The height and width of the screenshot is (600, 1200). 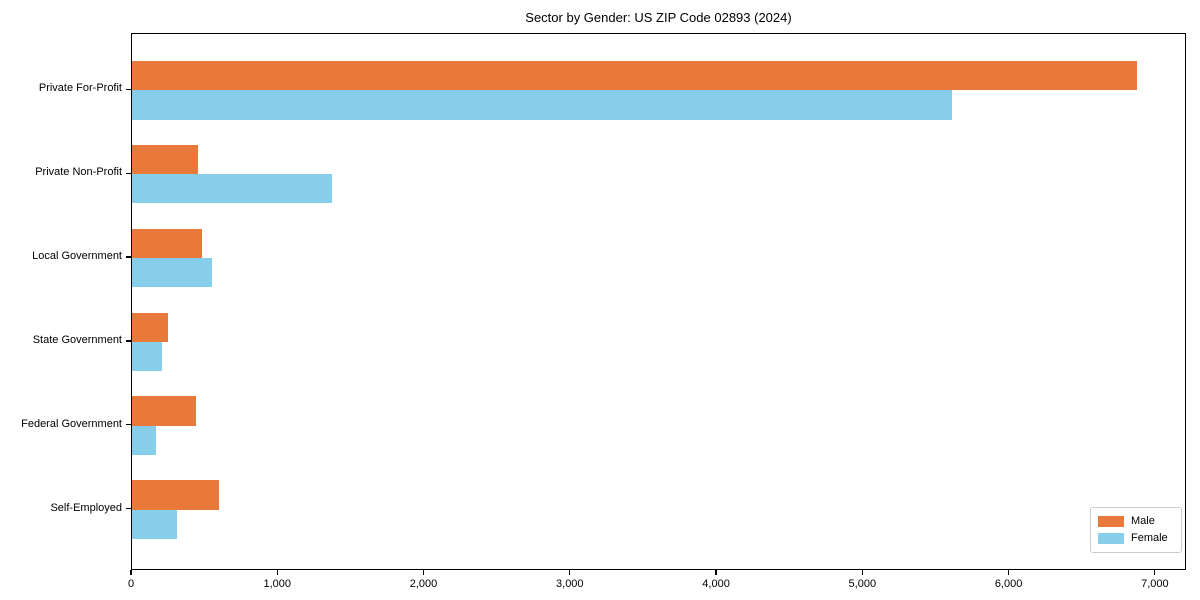 What do you see at coordinates (86, 507) in the screenshot?
I see `y-tick-label: Self-Employed` at bounding box center [86, 507].